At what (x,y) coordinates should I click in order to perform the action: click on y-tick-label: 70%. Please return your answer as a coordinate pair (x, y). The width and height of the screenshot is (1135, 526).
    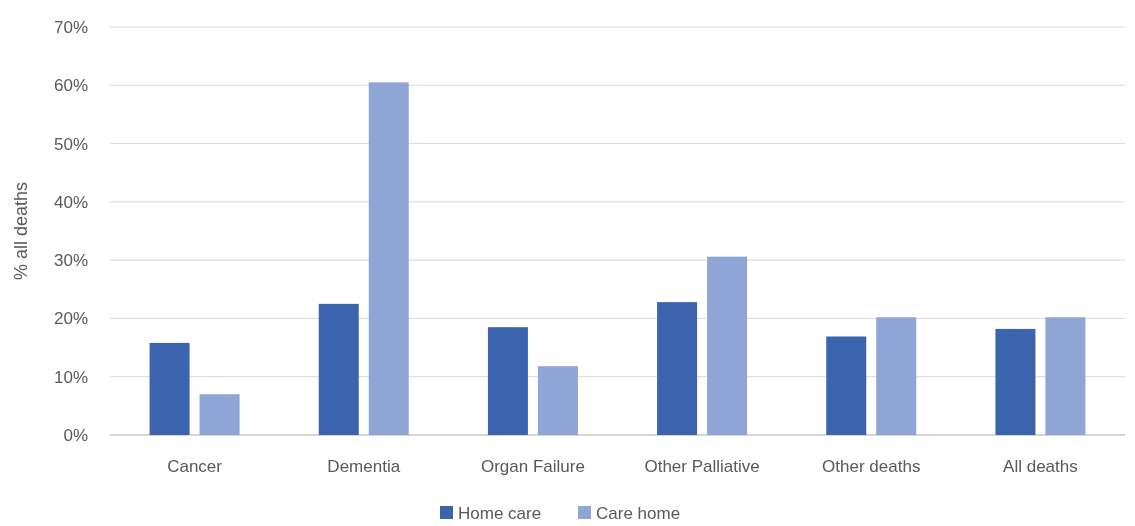
    Looking at the image, I should click on (70, 27).